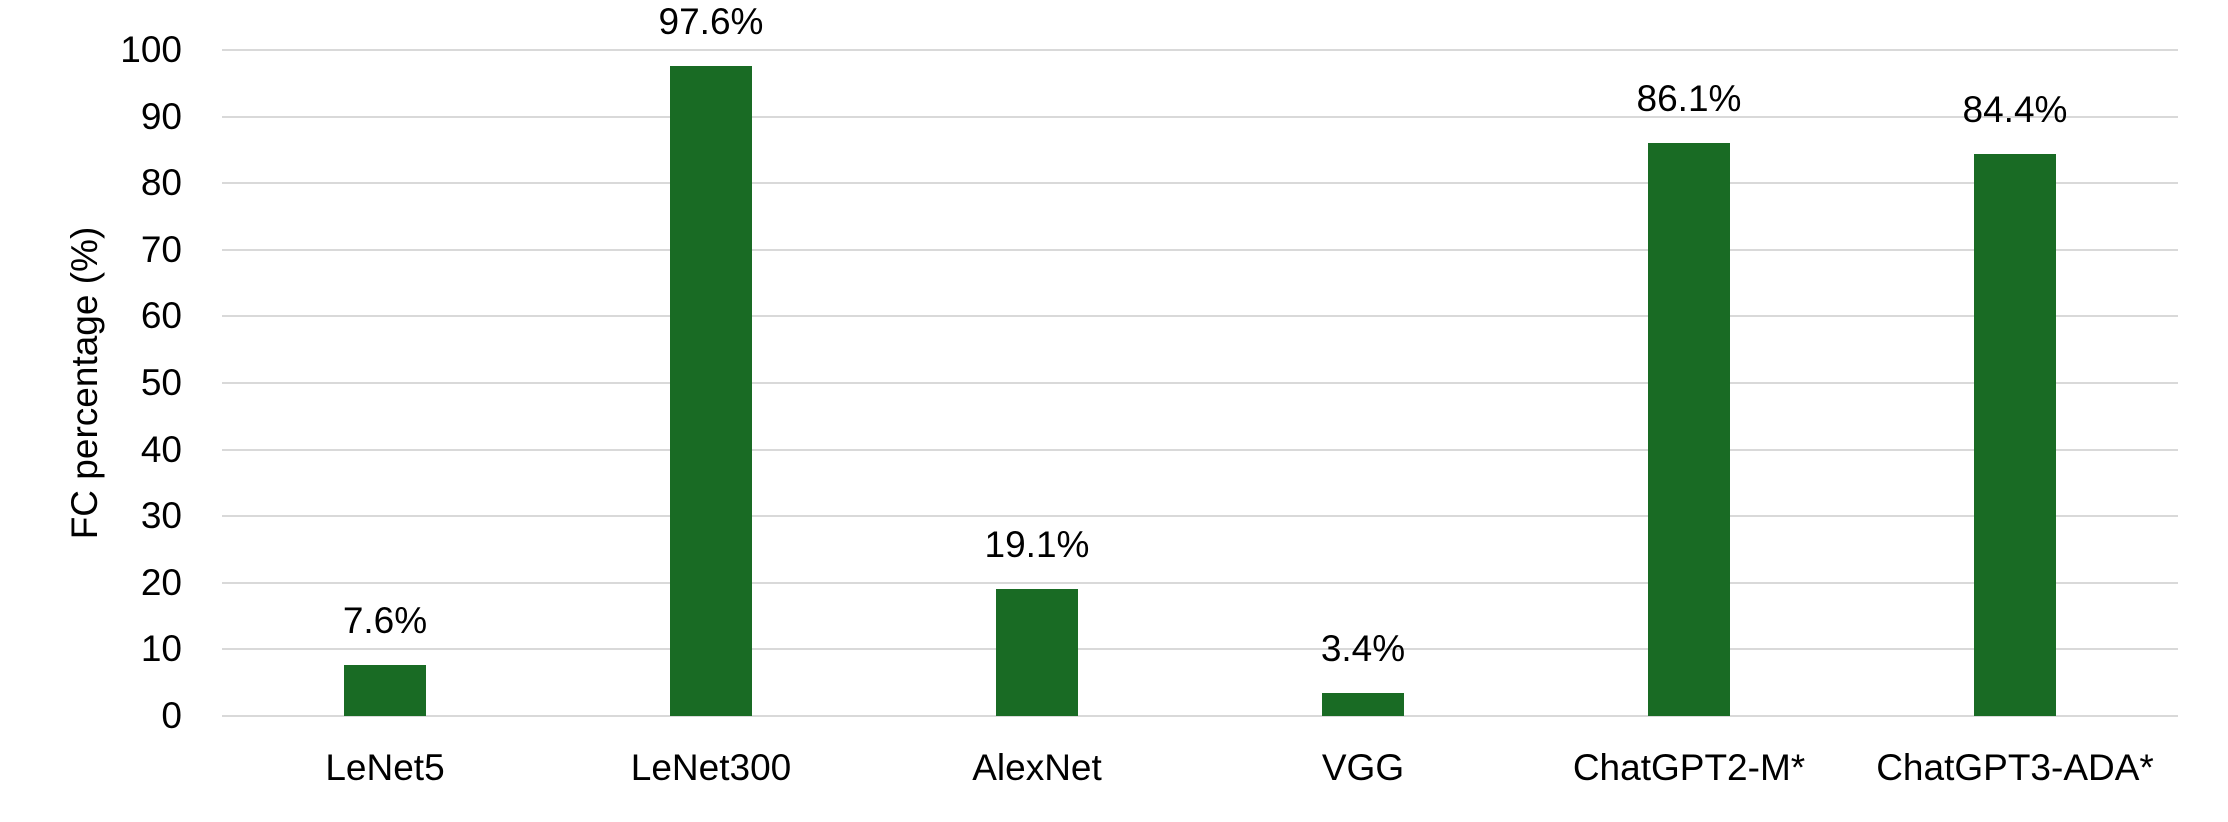 The image size is (2228, 822). Describe the element at coordinates (161, 116) in the screenshot. I see `y-tick-label-90: 90` at that location.